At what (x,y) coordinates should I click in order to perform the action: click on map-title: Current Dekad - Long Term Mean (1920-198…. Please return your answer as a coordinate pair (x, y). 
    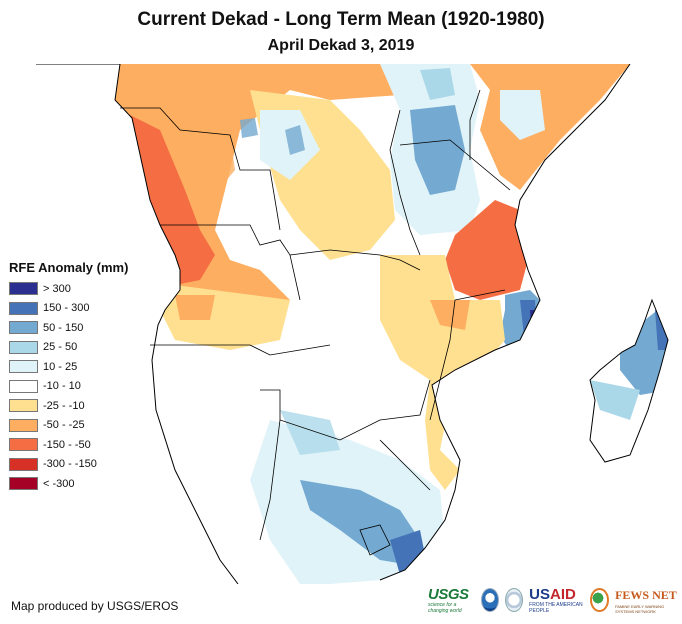
    Looking at the image, I should click on (341, 19).